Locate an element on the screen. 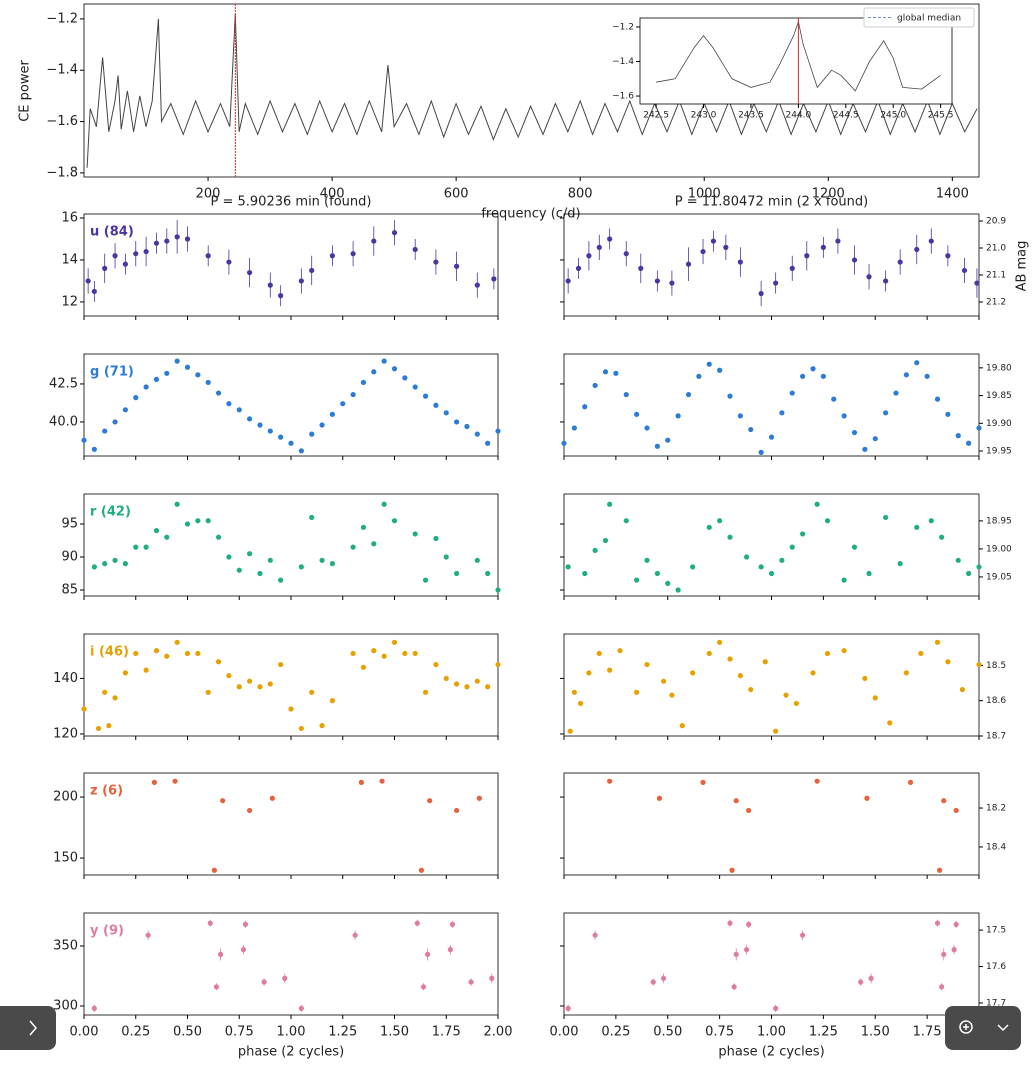 Image resolution: width=1036 pixels, height=1072 pixels. toggle-button is located at coordinates (28, 1028).